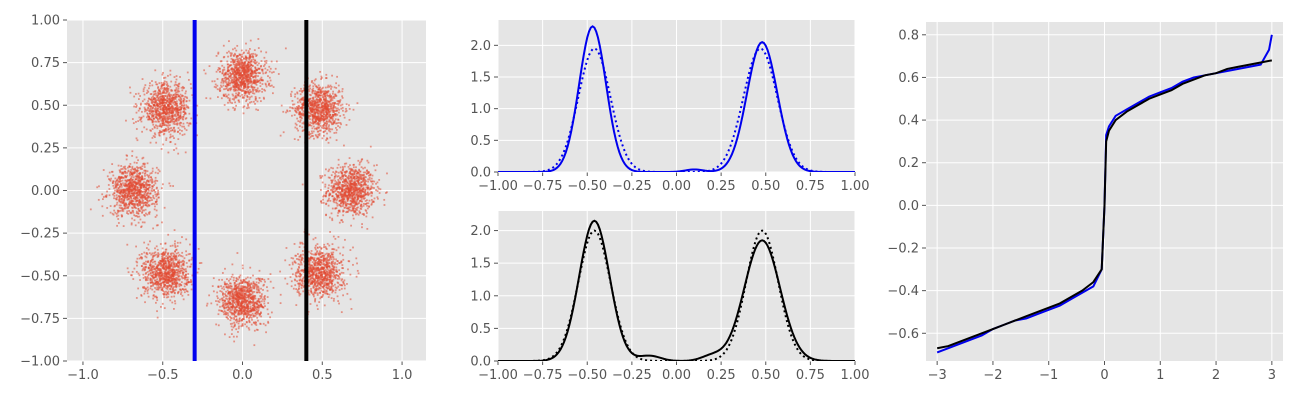 The width and height of the screenshot is (1300, 400). Describe the element at coordinates (402, 375) in the screenshot. I see `x-tick-label: 1.0` at that location.